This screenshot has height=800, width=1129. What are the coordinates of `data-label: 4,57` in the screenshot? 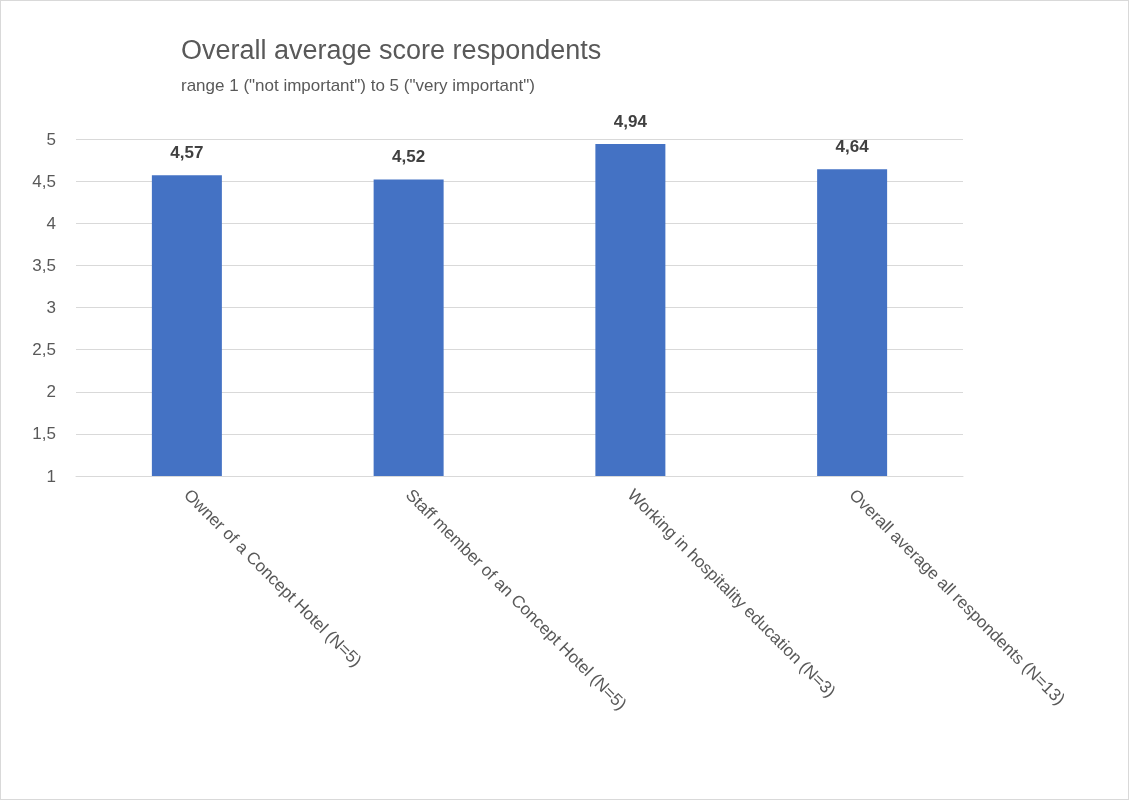 It's located at (187, 153).